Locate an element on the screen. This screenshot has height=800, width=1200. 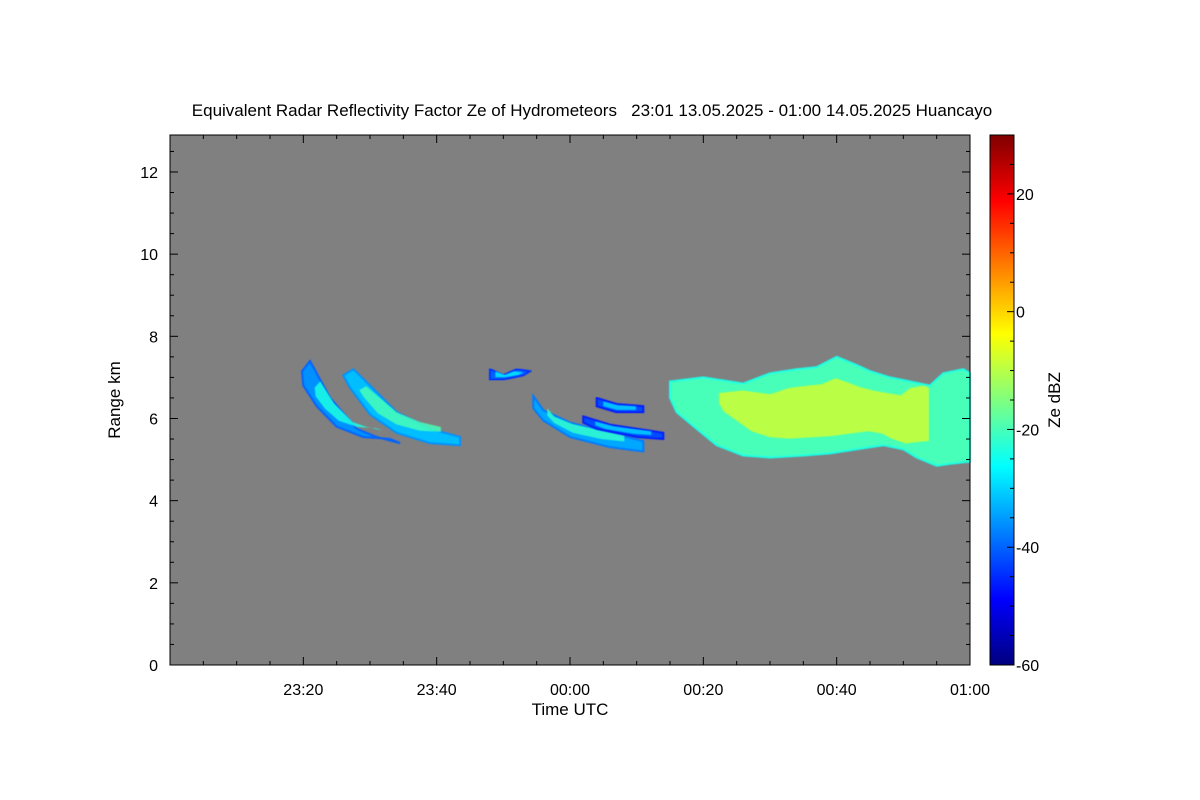
y-tick-label: 8 is located at coordinates (153, 337).